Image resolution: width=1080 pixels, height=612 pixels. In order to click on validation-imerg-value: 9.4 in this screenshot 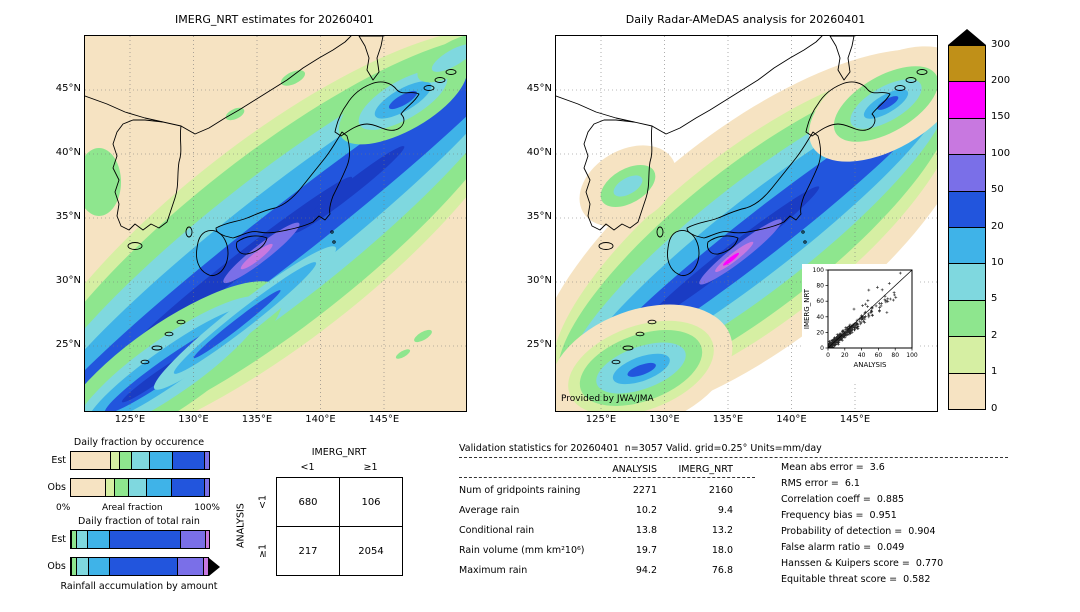, I will do `click(725, 510)`.